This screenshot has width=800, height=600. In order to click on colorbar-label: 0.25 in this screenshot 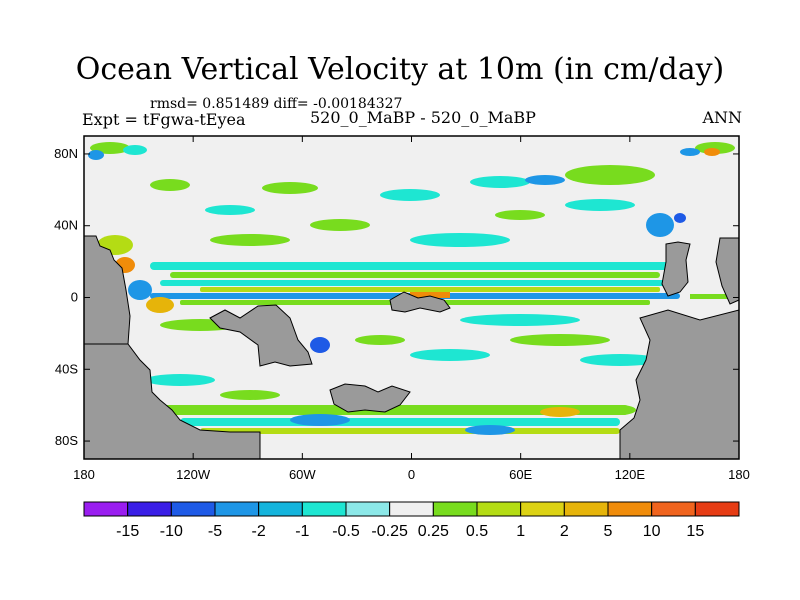, I will do `click(433, 531)`.